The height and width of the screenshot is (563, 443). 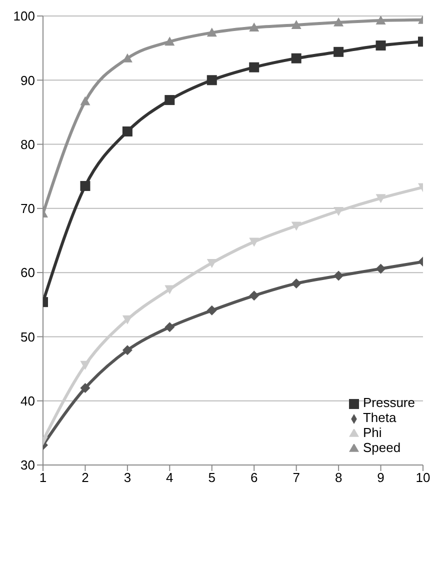 What do you see at coordinates (372, 432) in the screenshot?
I see `legend-label: Phi` at bounding box center [372, 432].